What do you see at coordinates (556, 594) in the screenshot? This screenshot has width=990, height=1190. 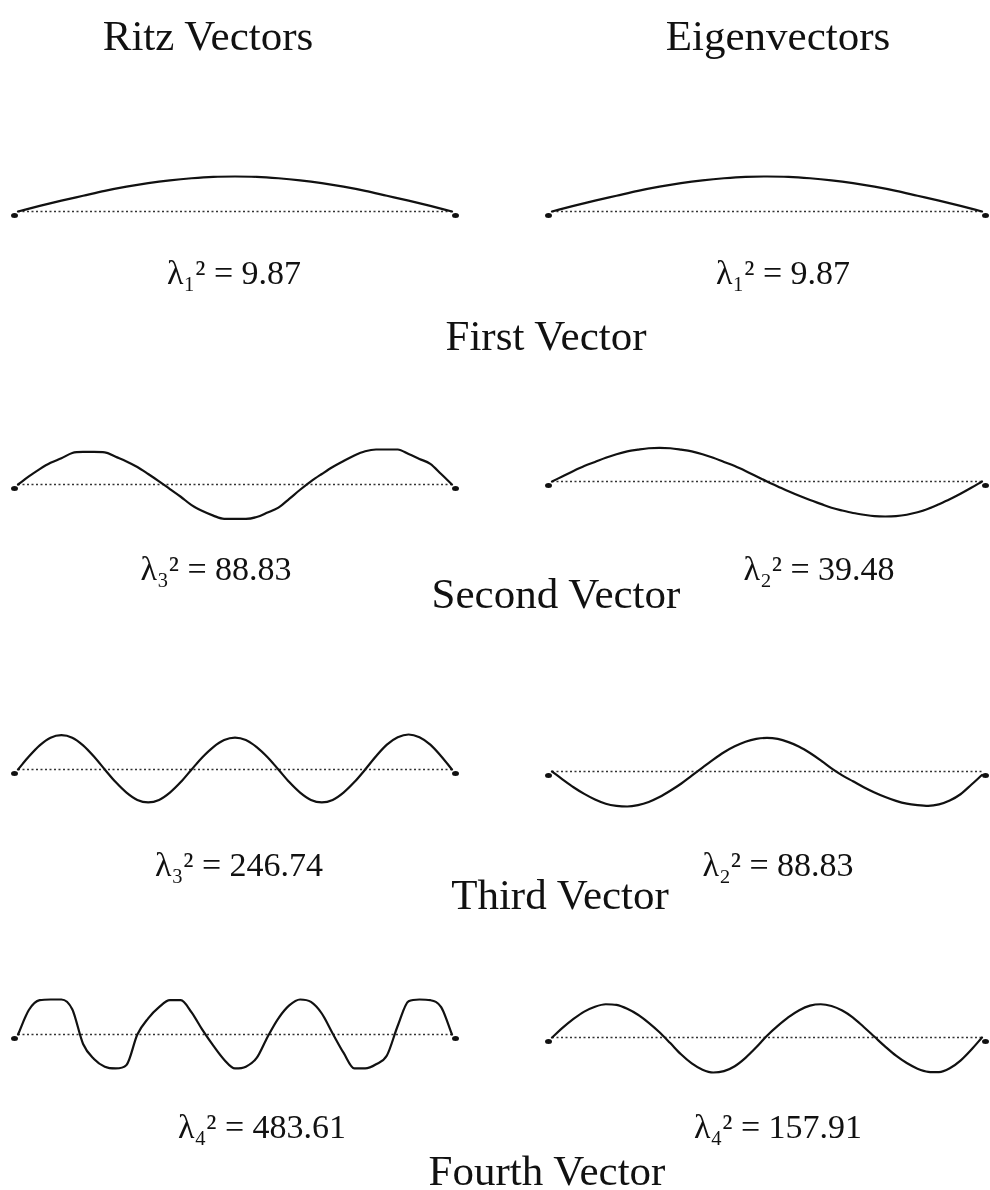 I see `text: Second Vector` at bounding box center [556, 594].